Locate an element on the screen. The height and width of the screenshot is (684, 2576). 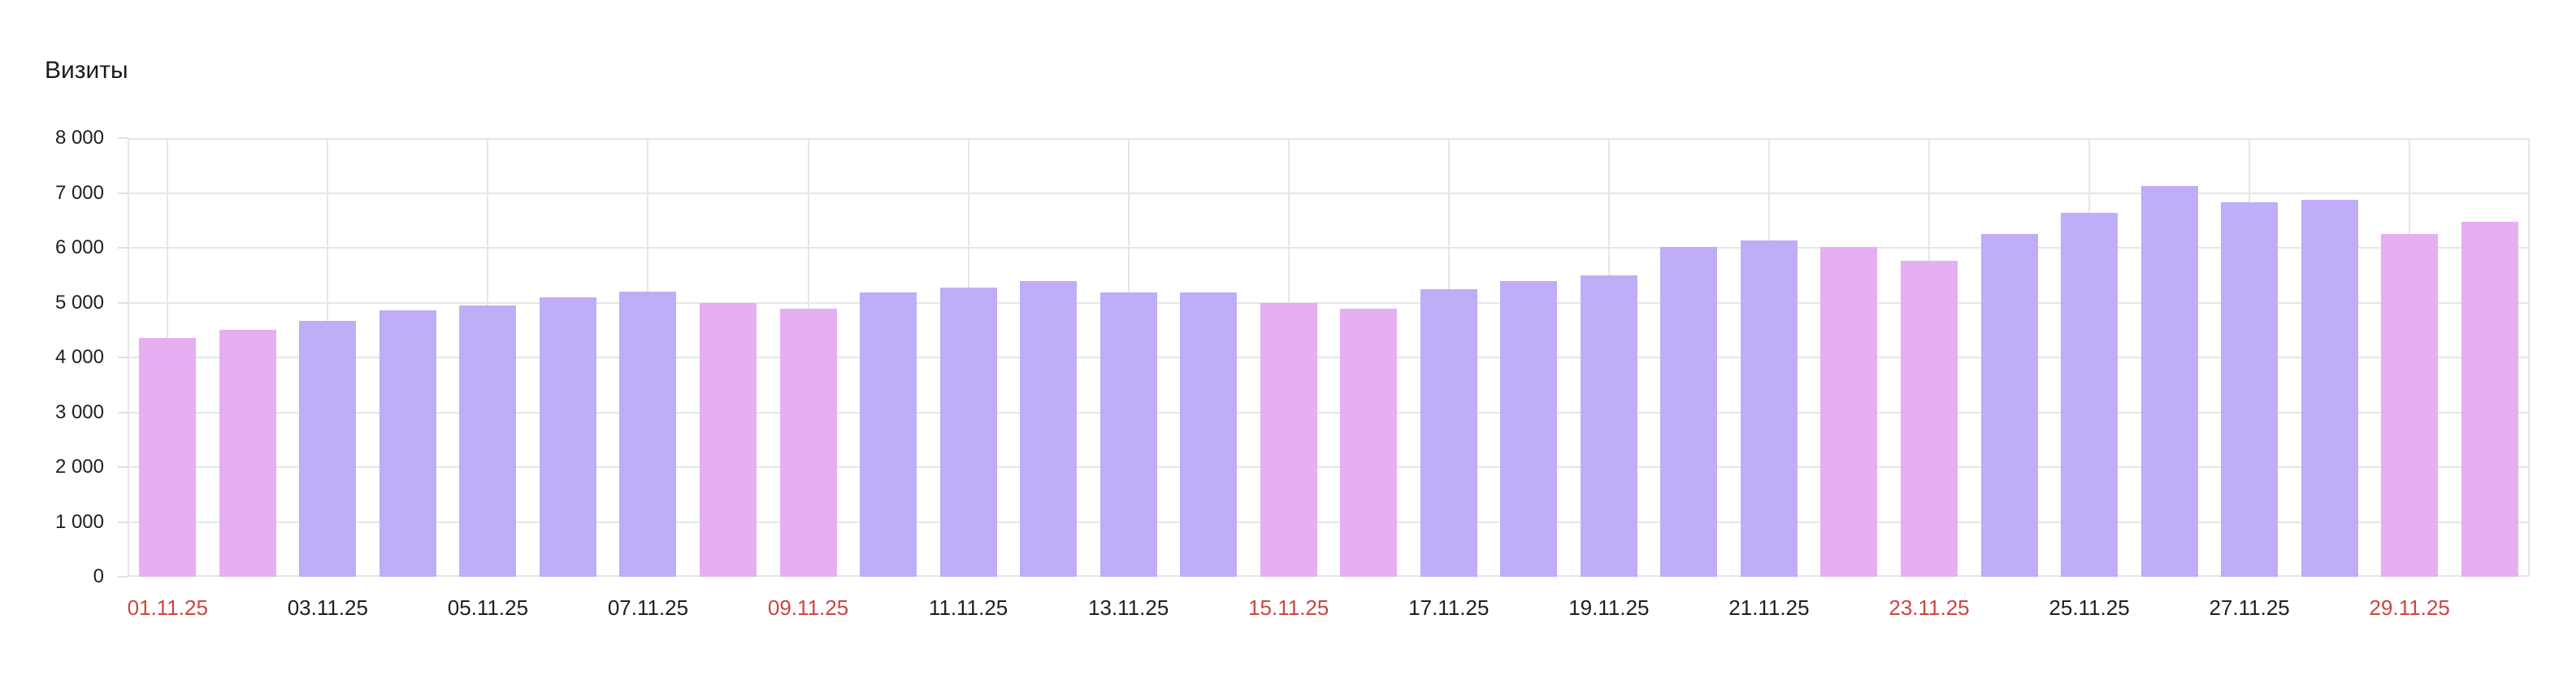
bar-08.11.25 is located at coordinates (728, 440).